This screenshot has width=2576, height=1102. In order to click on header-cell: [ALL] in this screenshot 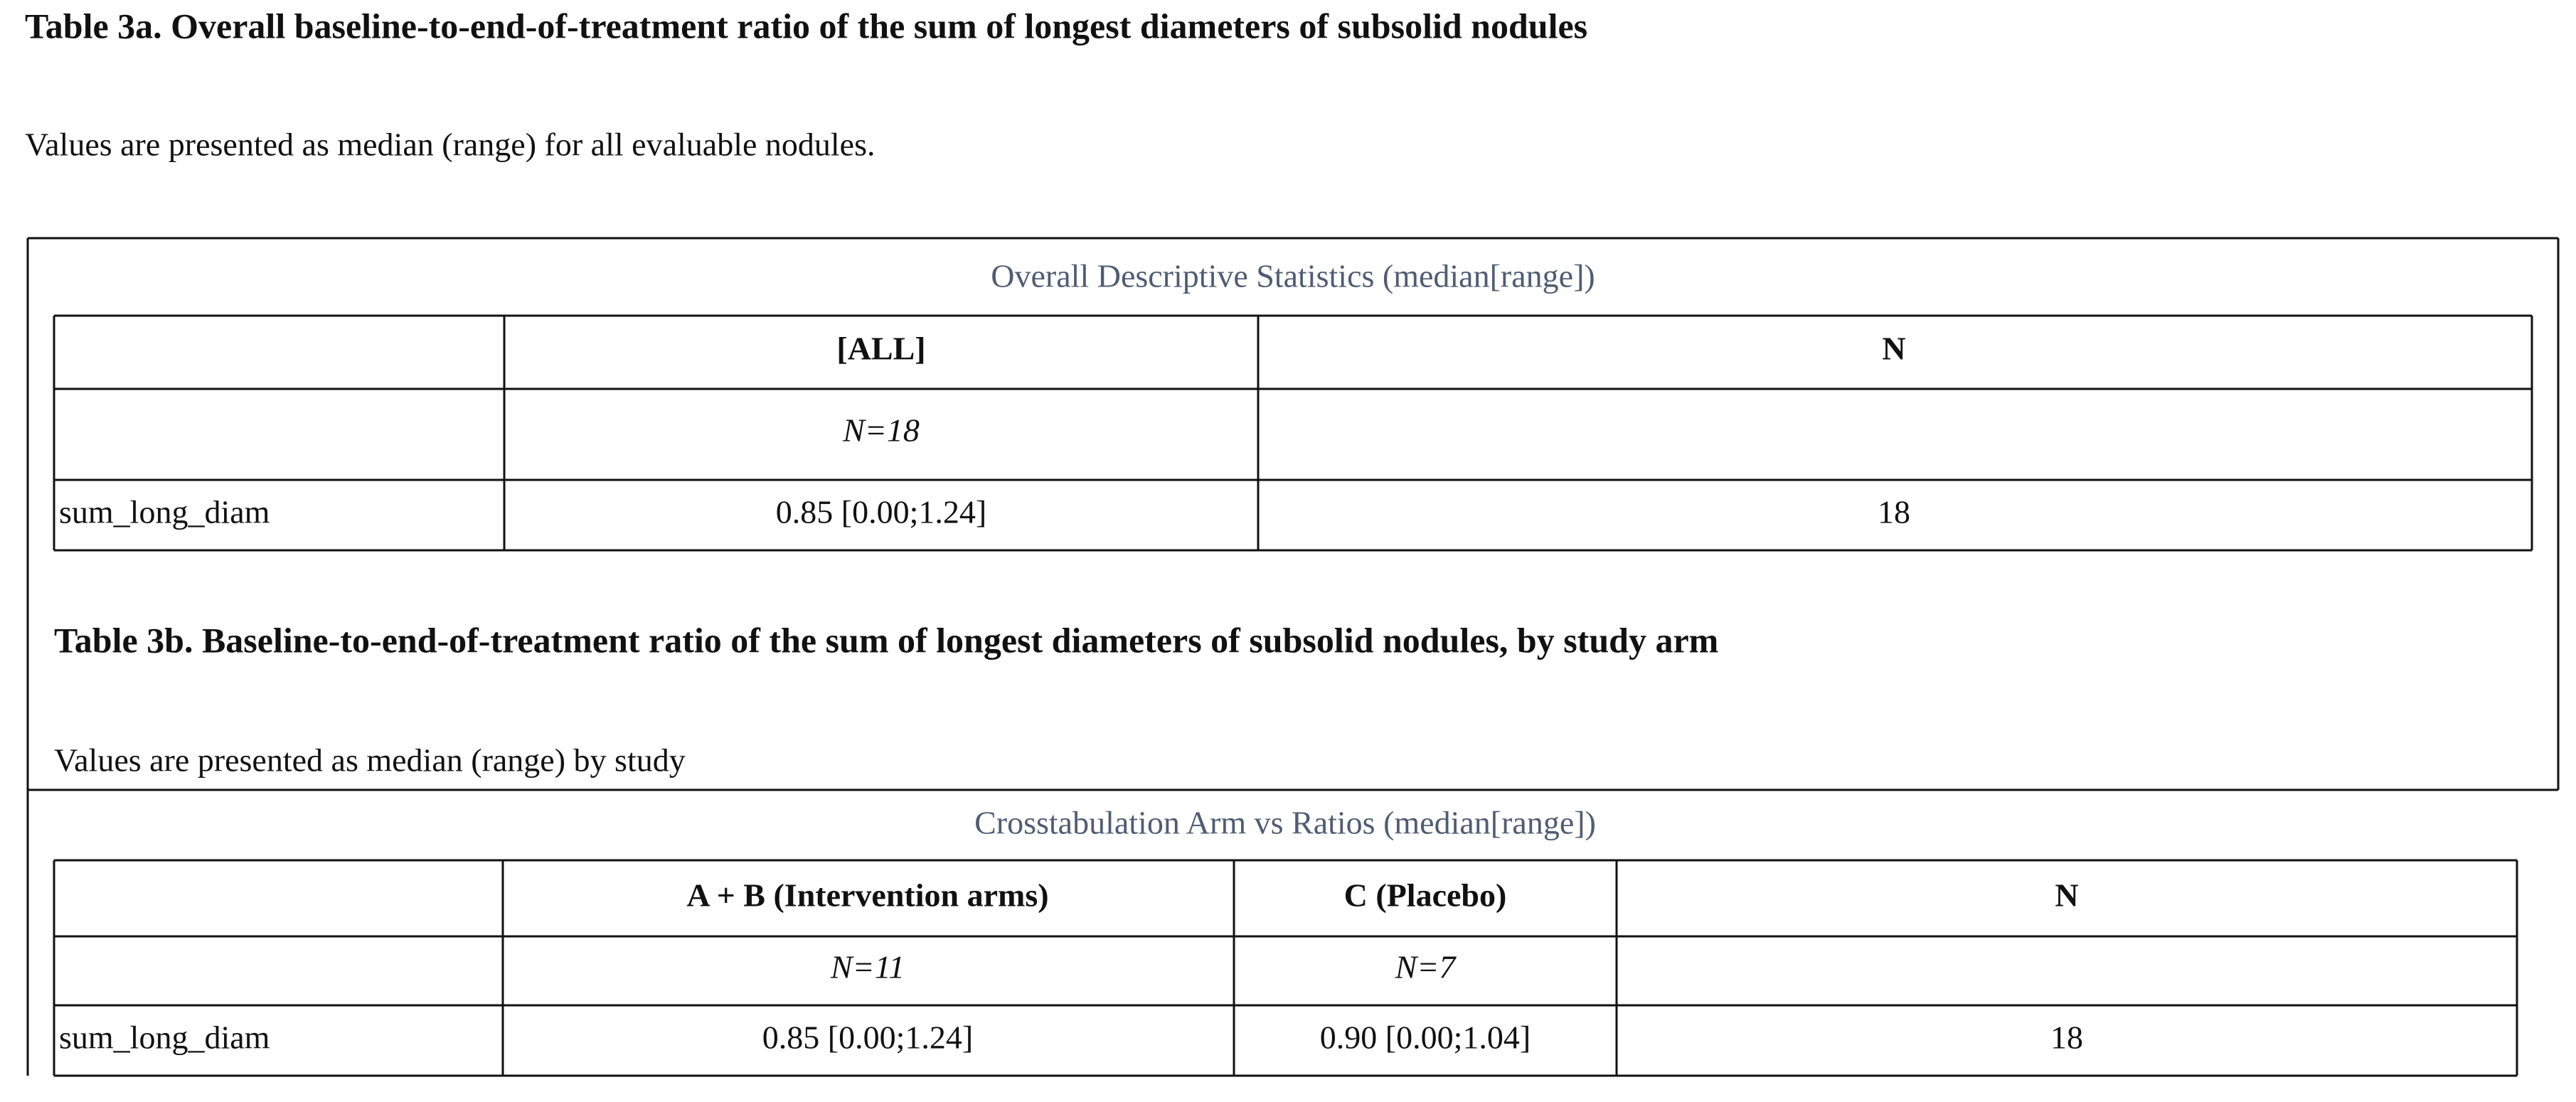, I will do `click(880, 349)`.